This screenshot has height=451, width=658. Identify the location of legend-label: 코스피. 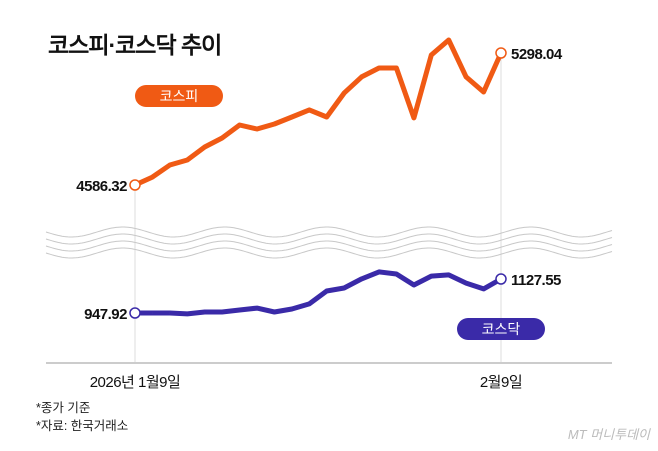
(179, 96).